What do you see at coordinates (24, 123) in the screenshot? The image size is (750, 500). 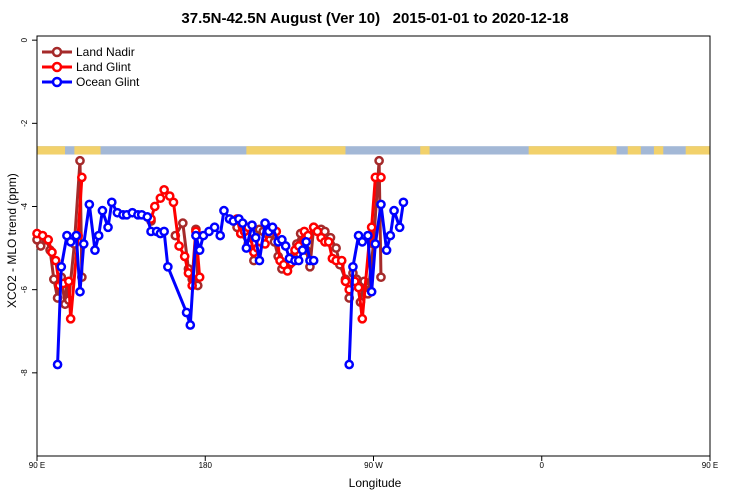 I see `y-tick-label: -2` at bounding box center [24, 123].